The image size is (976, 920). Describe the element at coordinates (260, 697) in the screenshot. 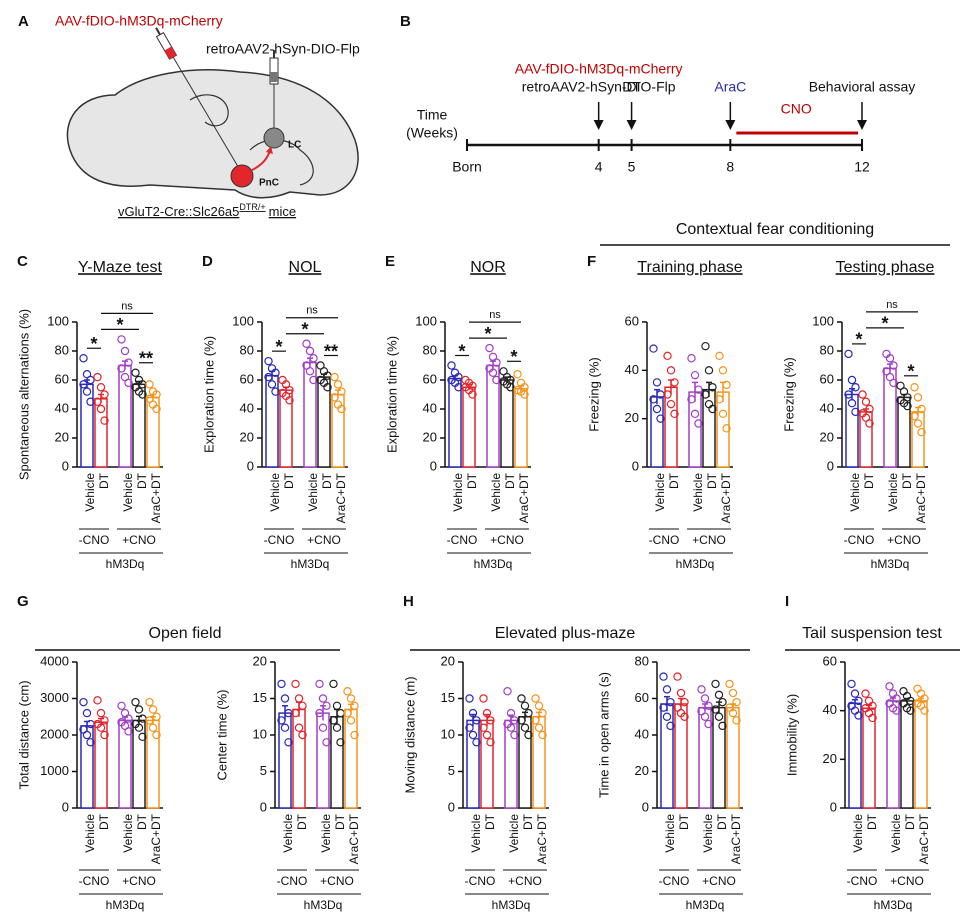

I see `y-tick-label: 15` at that location.